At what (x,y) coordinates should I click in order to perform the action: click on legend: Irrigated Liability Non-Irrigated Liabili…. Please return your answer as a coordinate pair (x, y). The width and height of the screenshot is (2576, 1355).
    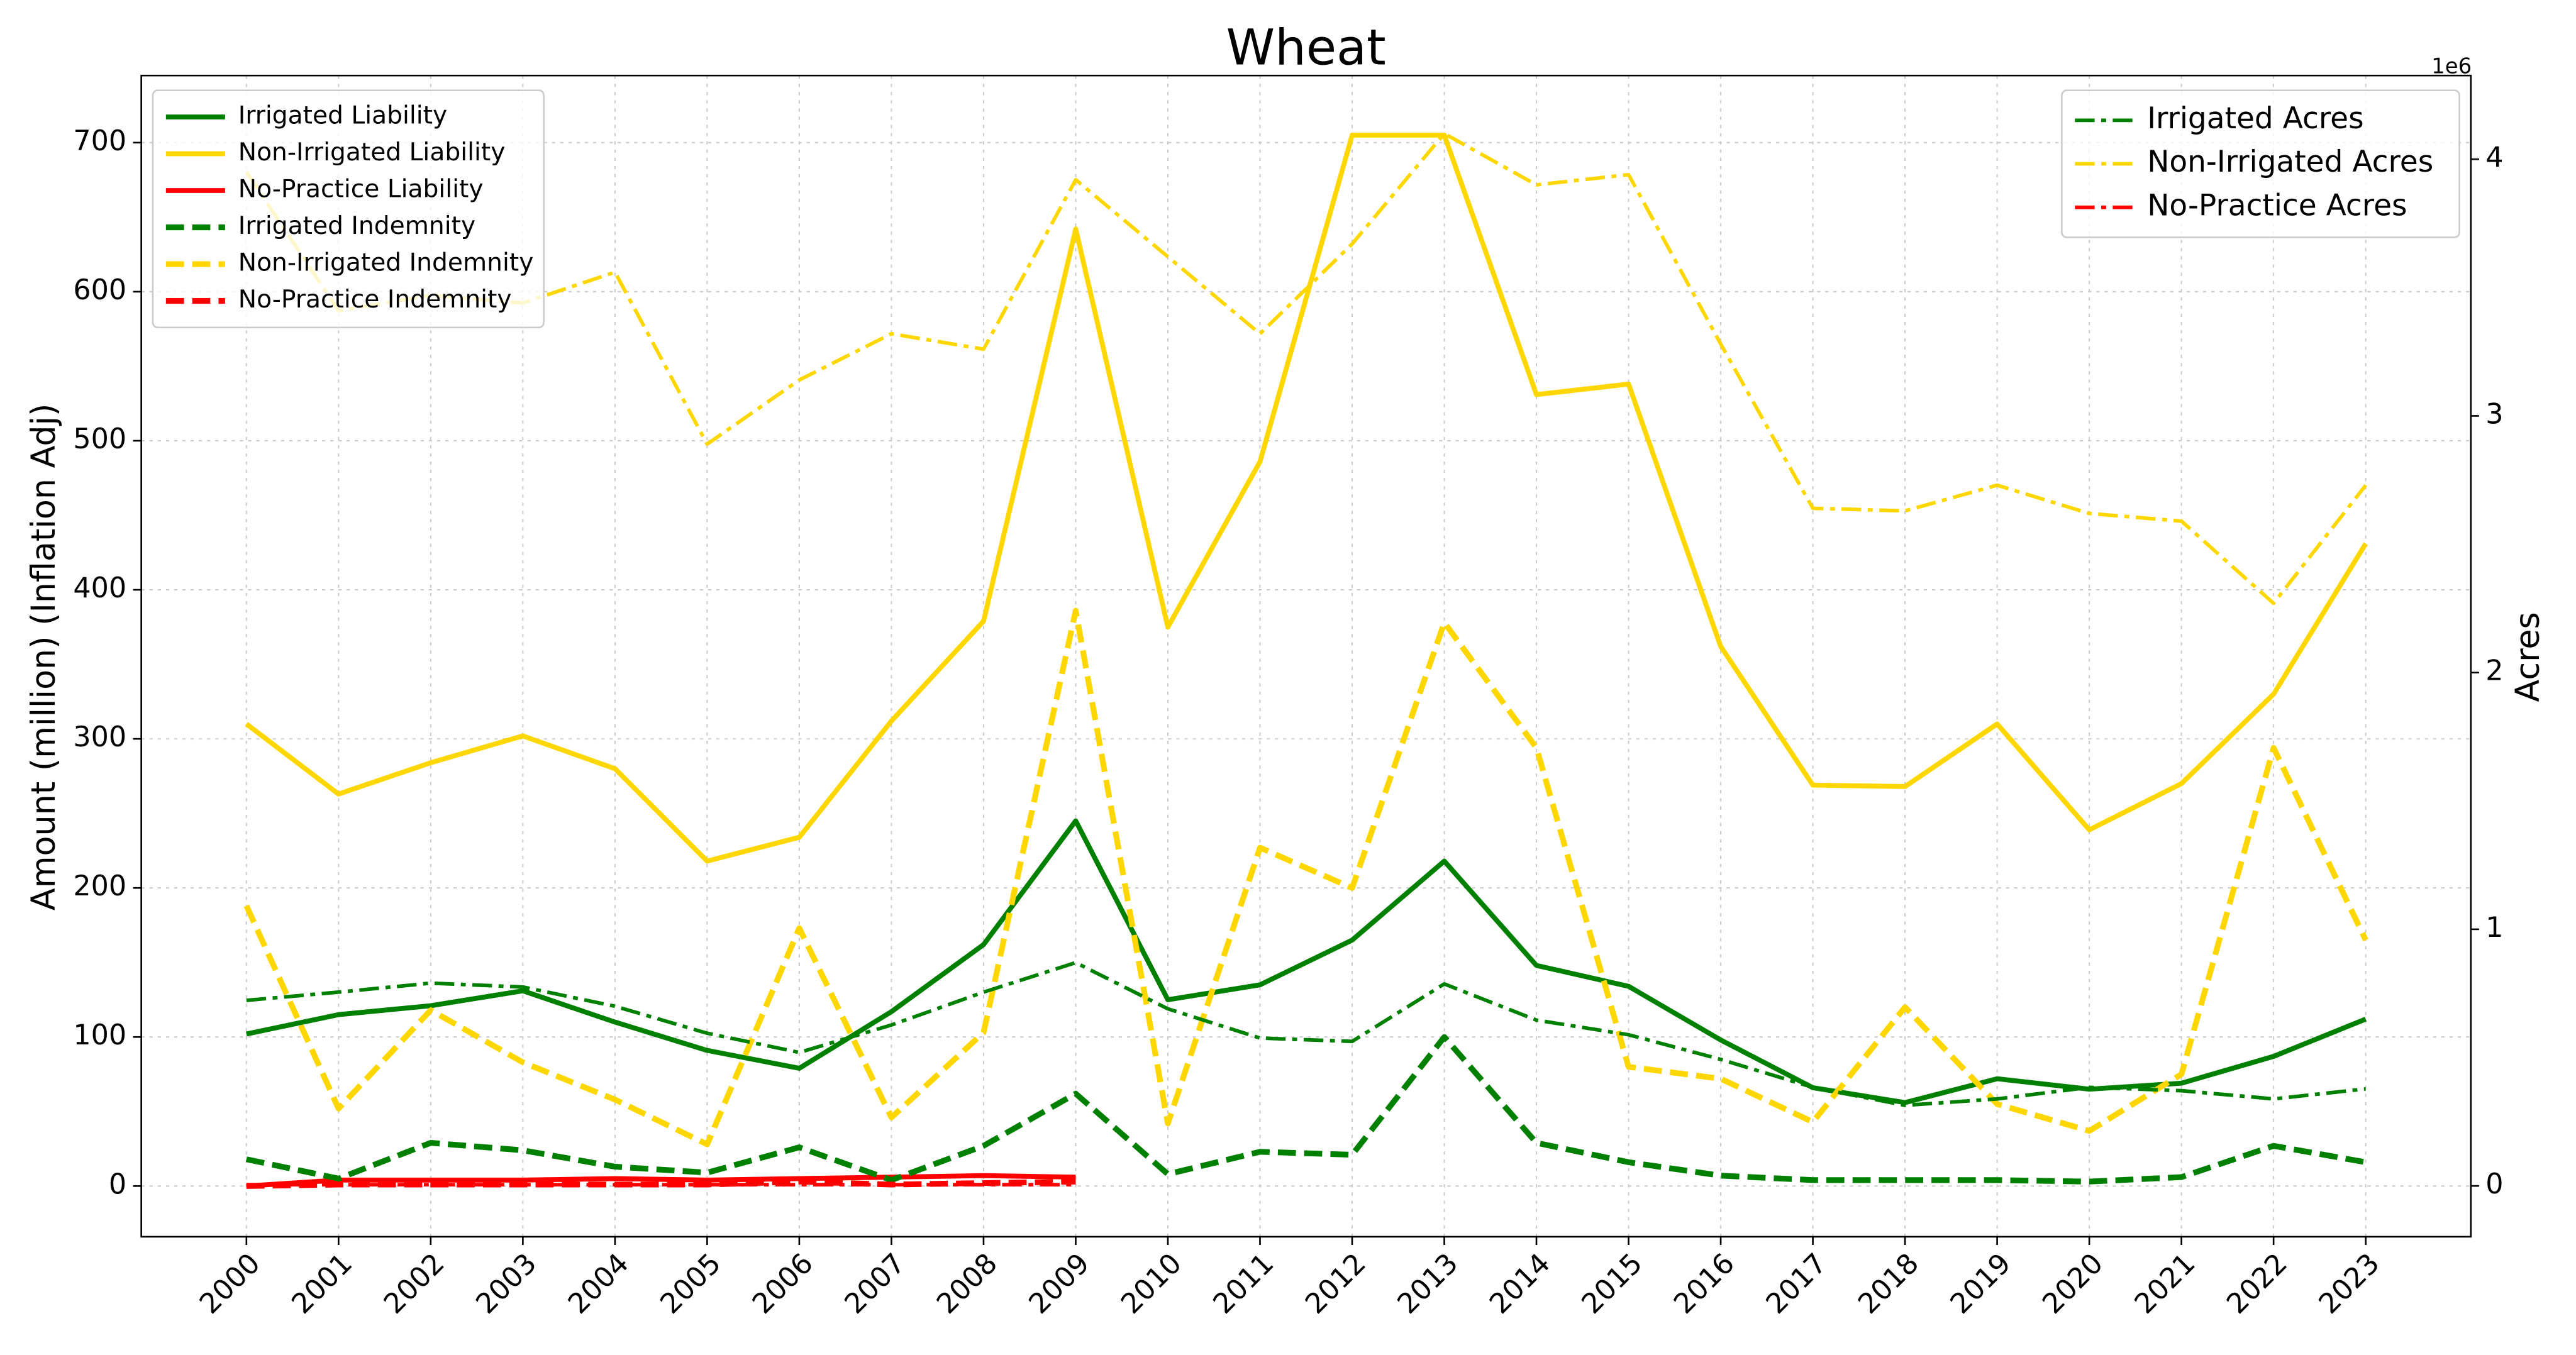
    Looking at the image, I should click on (348, 209).